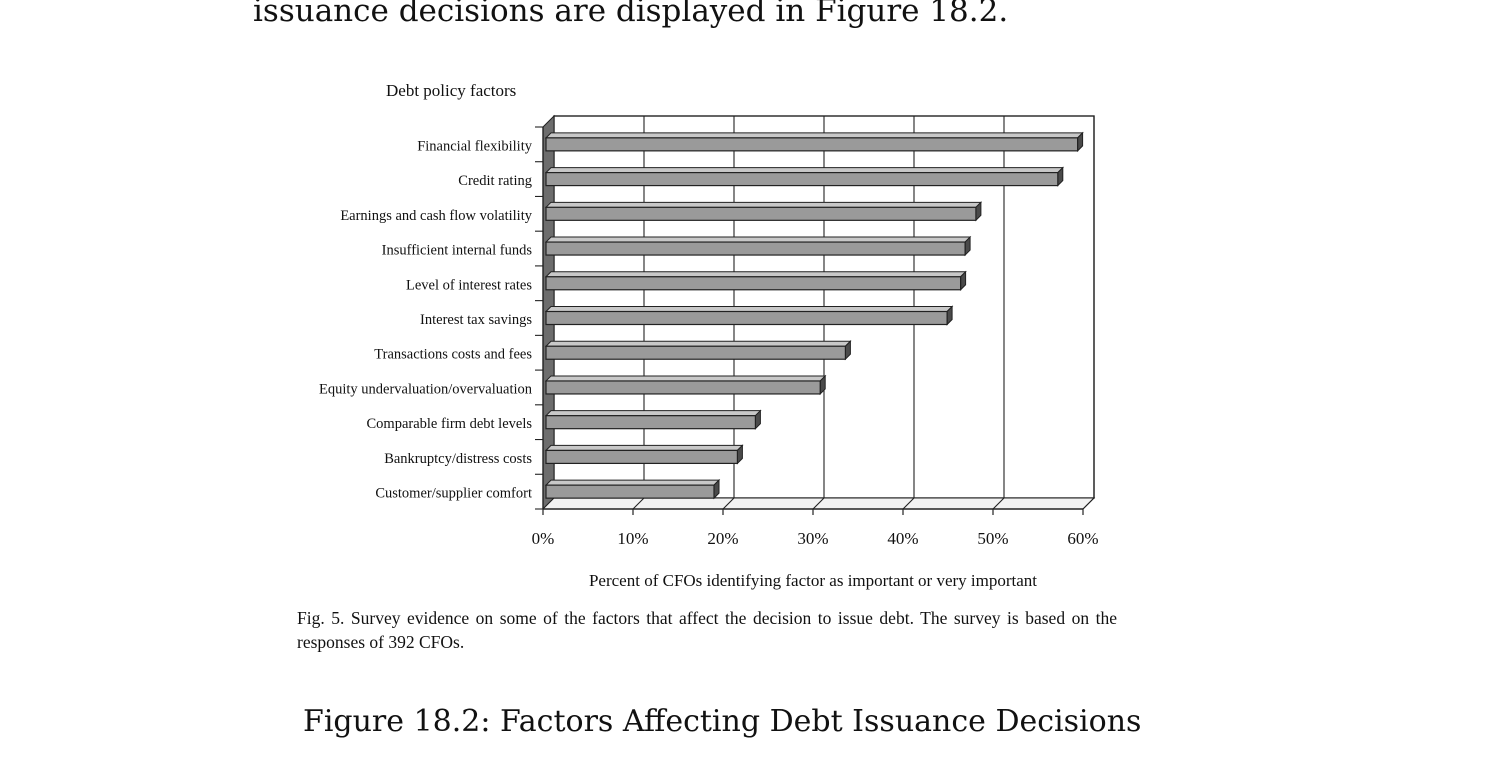 The width and height of the screenshot is (1500, 776). I want to click on category-label: Transactions costs and fees, so click(453, 355).